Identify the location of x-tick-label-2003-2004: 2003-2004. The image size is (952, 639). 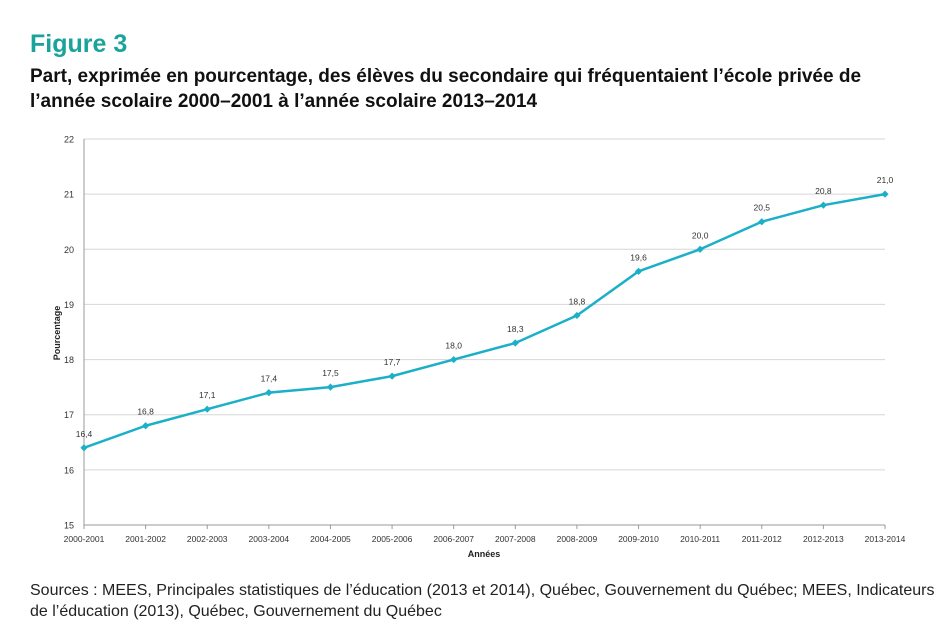
(269, 539).